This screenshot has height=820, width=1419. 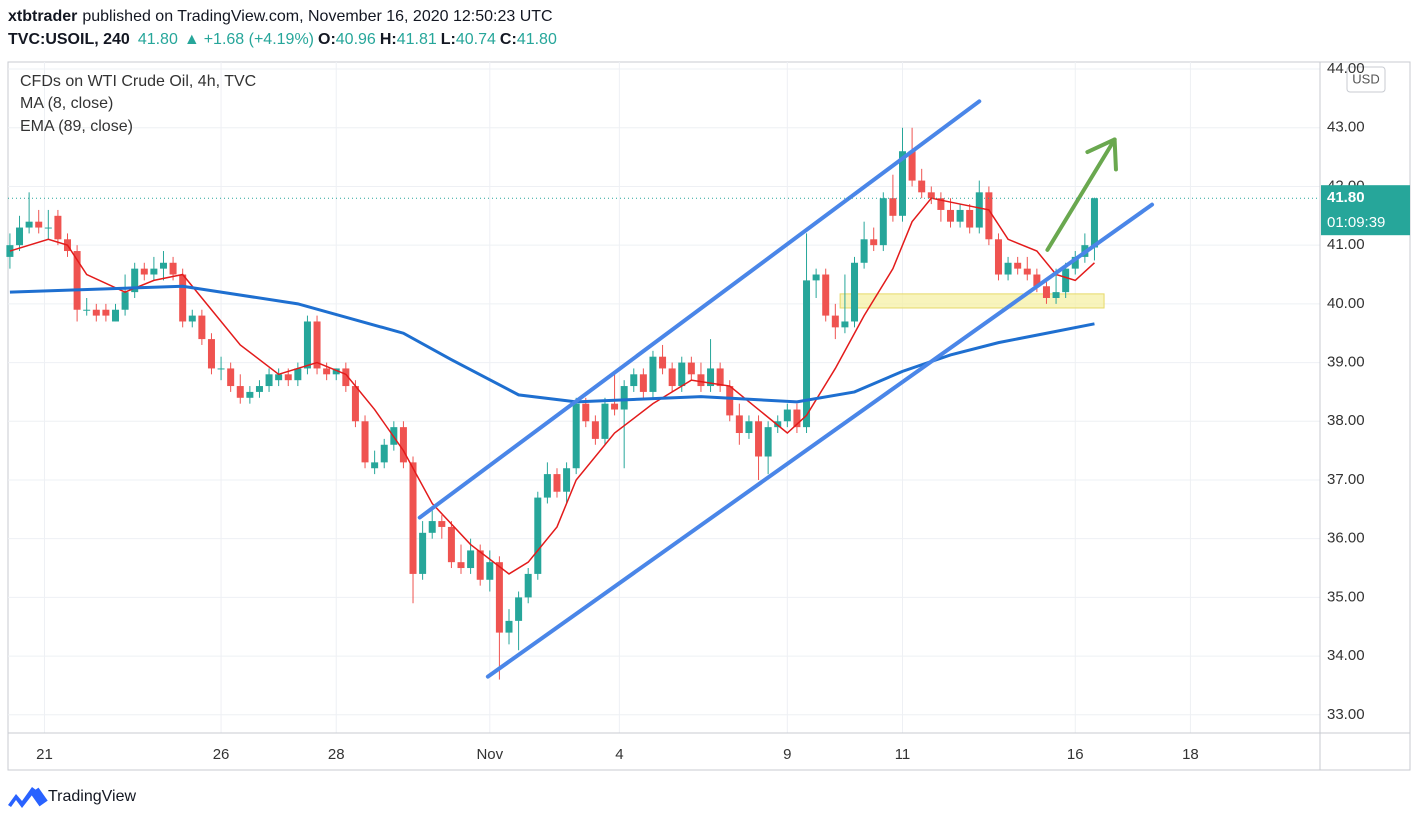 What do you see at coordinates (76, 126) in the screenshot?
I see `legend-entry: EMA (89, close)` at bounding box center [76, 126].